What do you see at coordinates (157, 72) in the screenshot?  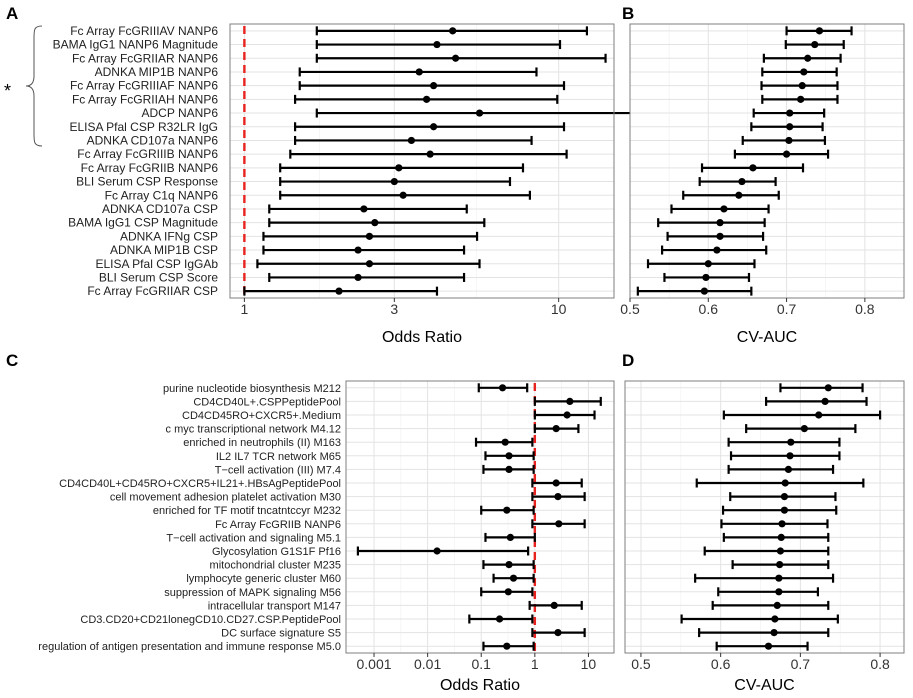 I see `panel-a-row-label: ADNKA MIP1B NANP6` at bounding box center [157, 72].